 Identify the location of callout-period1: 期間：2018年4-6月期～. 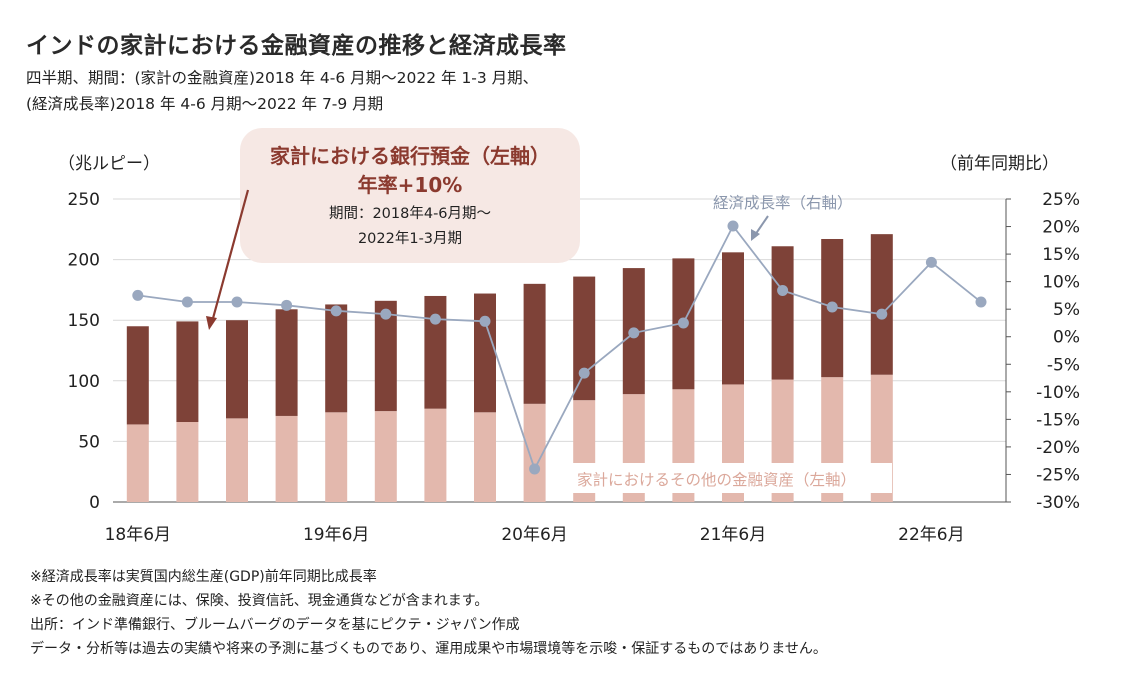
(410, 213).